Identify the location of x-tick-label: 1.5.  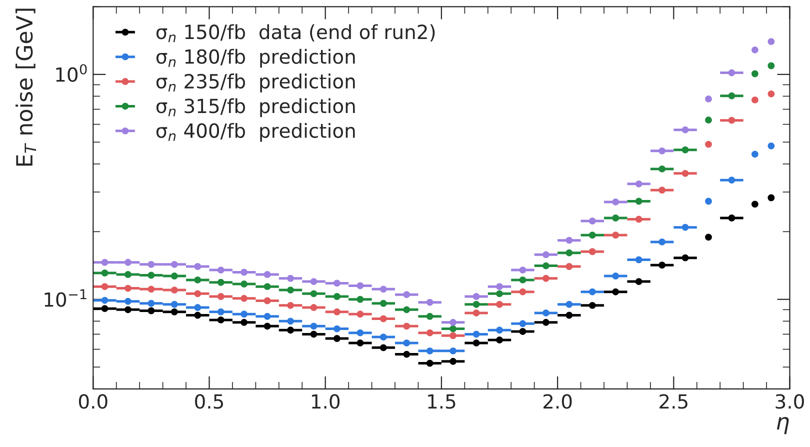
(442, 401).